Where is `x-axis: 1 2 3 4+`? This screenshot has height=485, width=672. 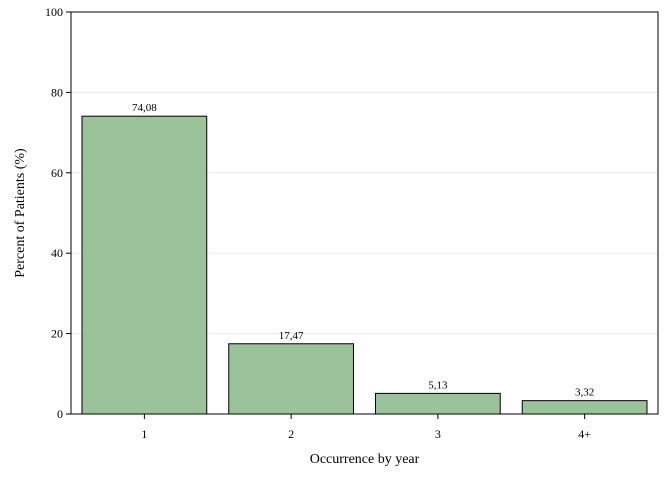 x-axis: 1 2 3 4+ is located at coordinates (366, 427).